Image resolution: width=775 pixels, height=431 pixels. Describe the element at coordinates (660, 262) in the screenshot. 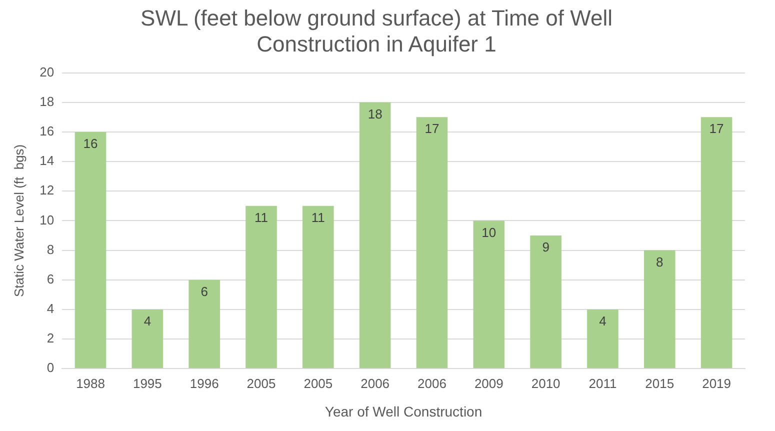

I see `data-label: 8` at that location.